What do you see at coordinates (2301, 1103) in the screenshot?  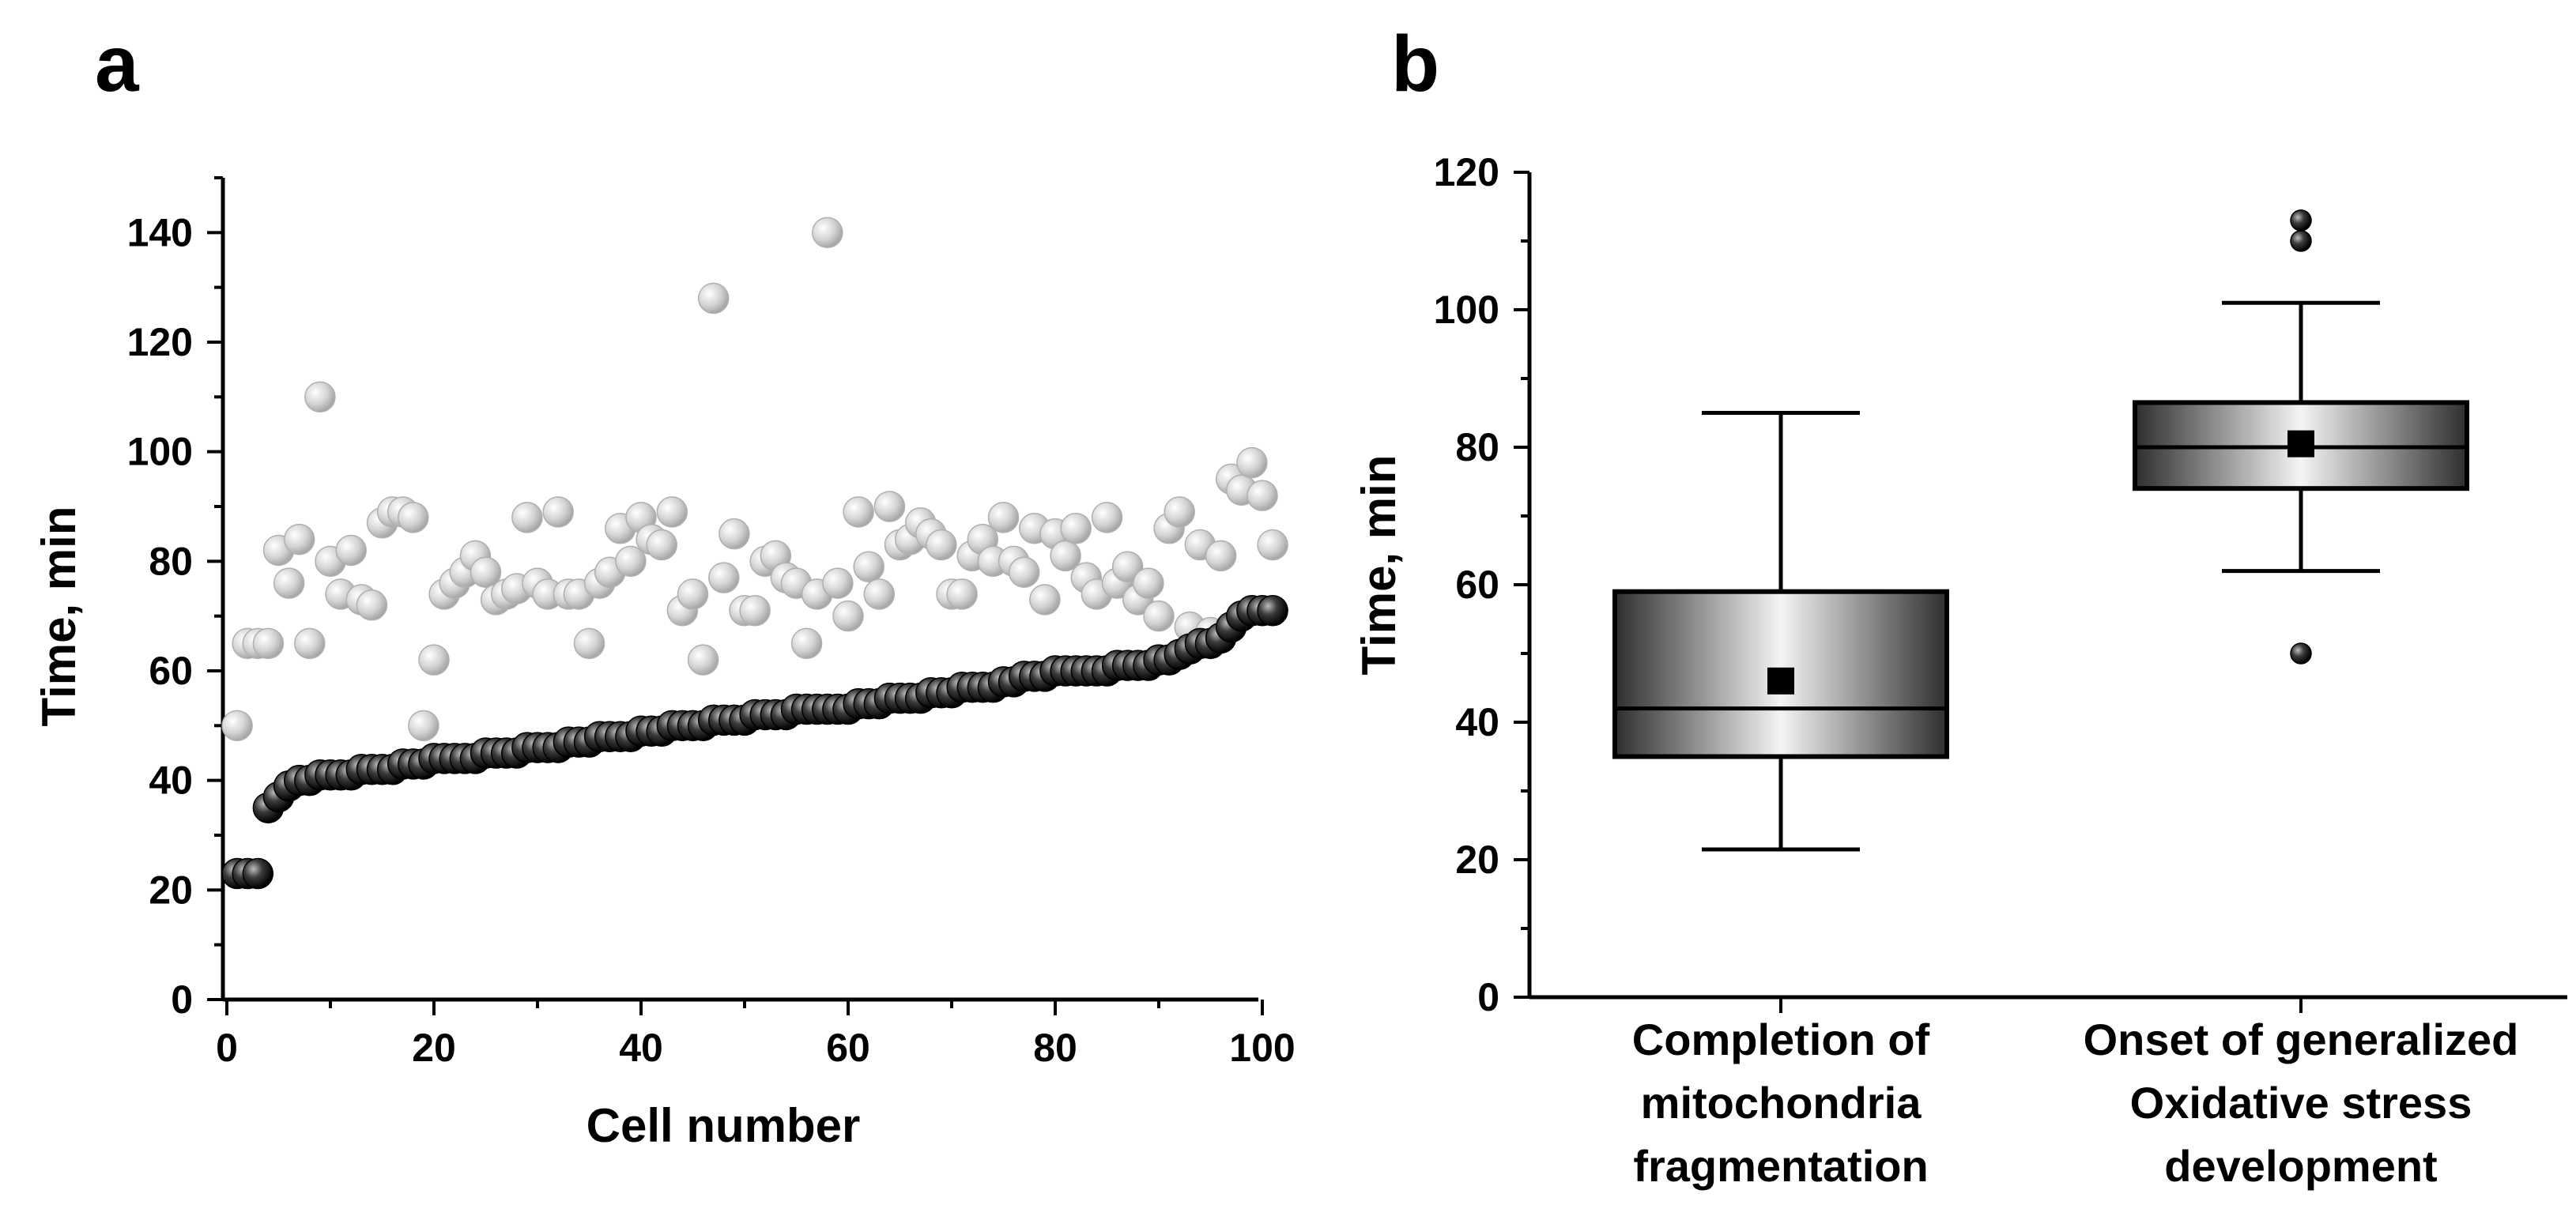 I see `category-label-line: Oxidative stress` at bounding box center [2301, 1103].